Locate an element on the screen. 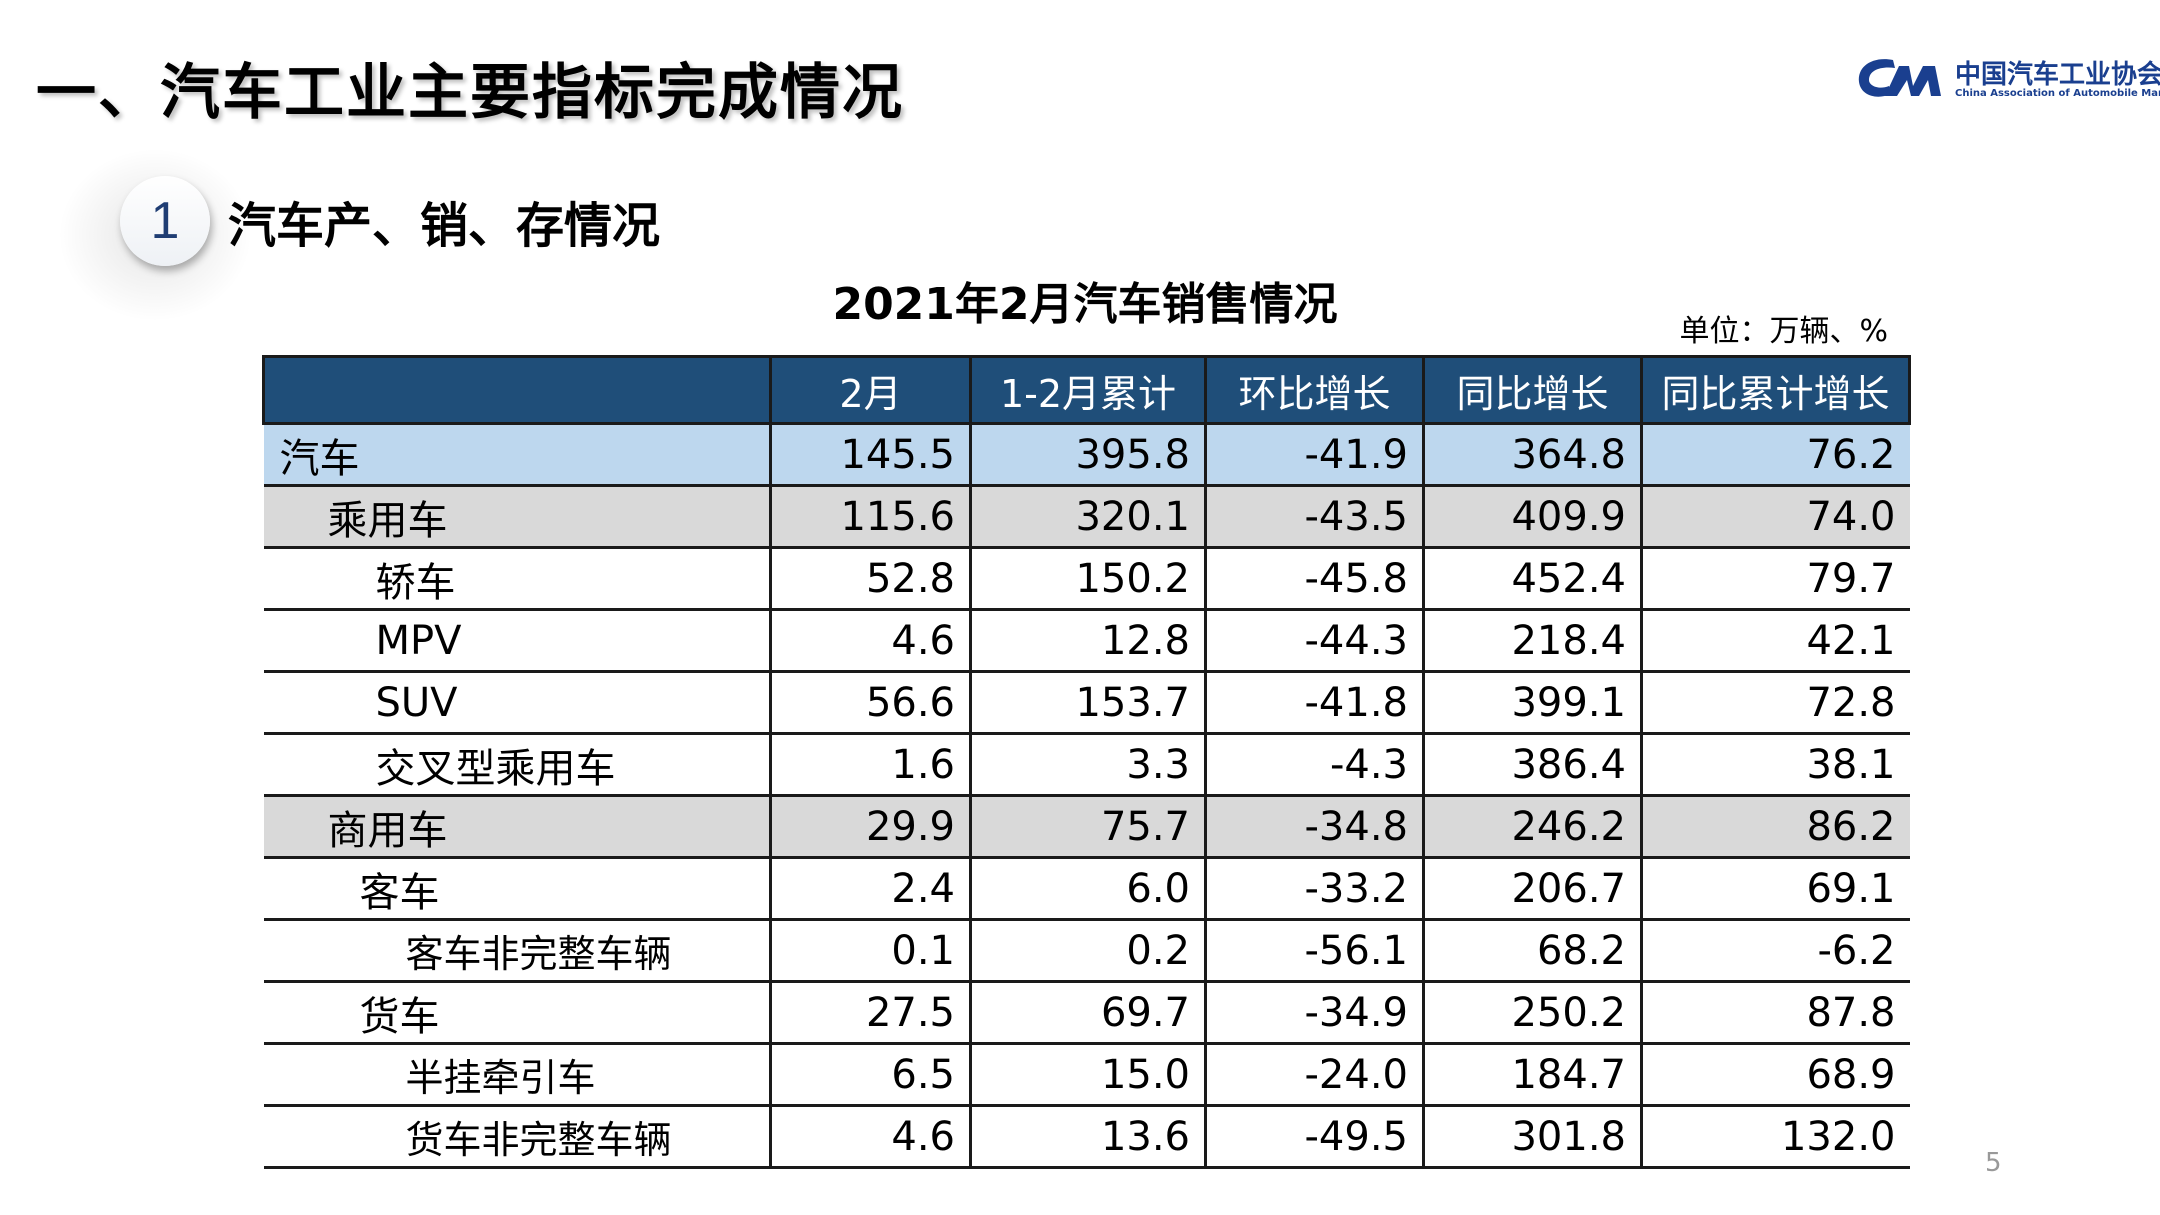  cell-yoy: 250.2 is located at coordinates (1532, 1013).